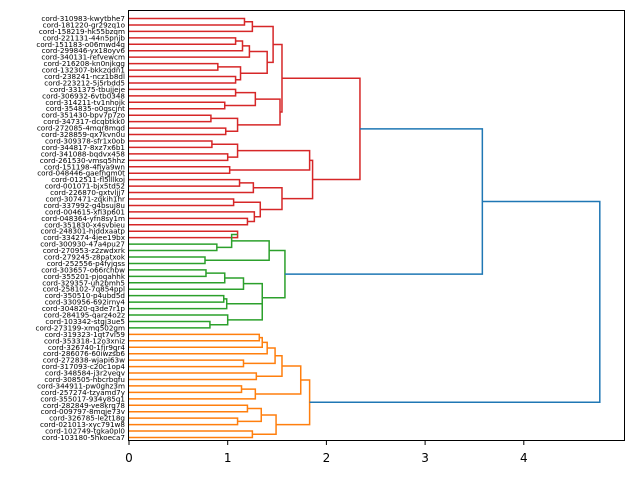  What do you see at coordinates (82, 160) in the screenshot?
I see `leaf-label: cord-261530-vmsq5hhz` at bounding box center [82, 160].